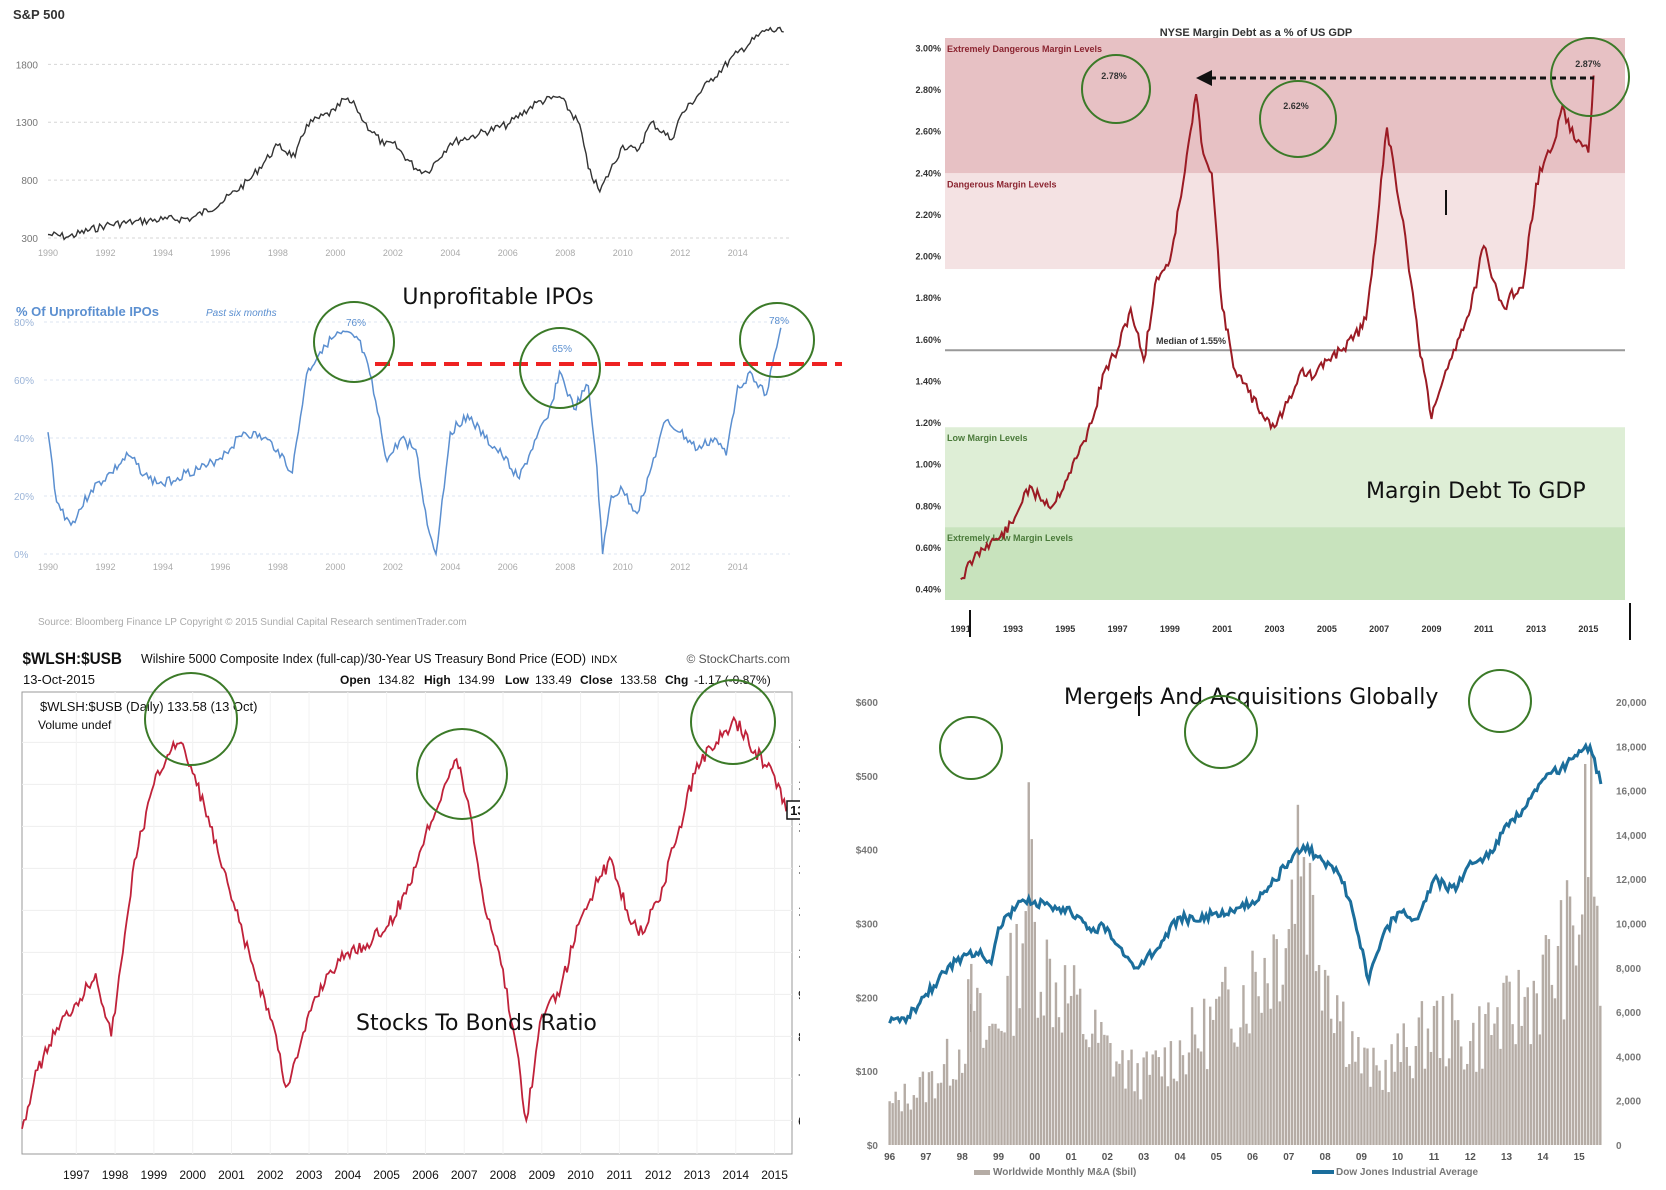  What do you see at coordinates (1144, 1157) in the screenshot?
I see `ma-x-tick: 03` at bounding box center [1144, 1157].